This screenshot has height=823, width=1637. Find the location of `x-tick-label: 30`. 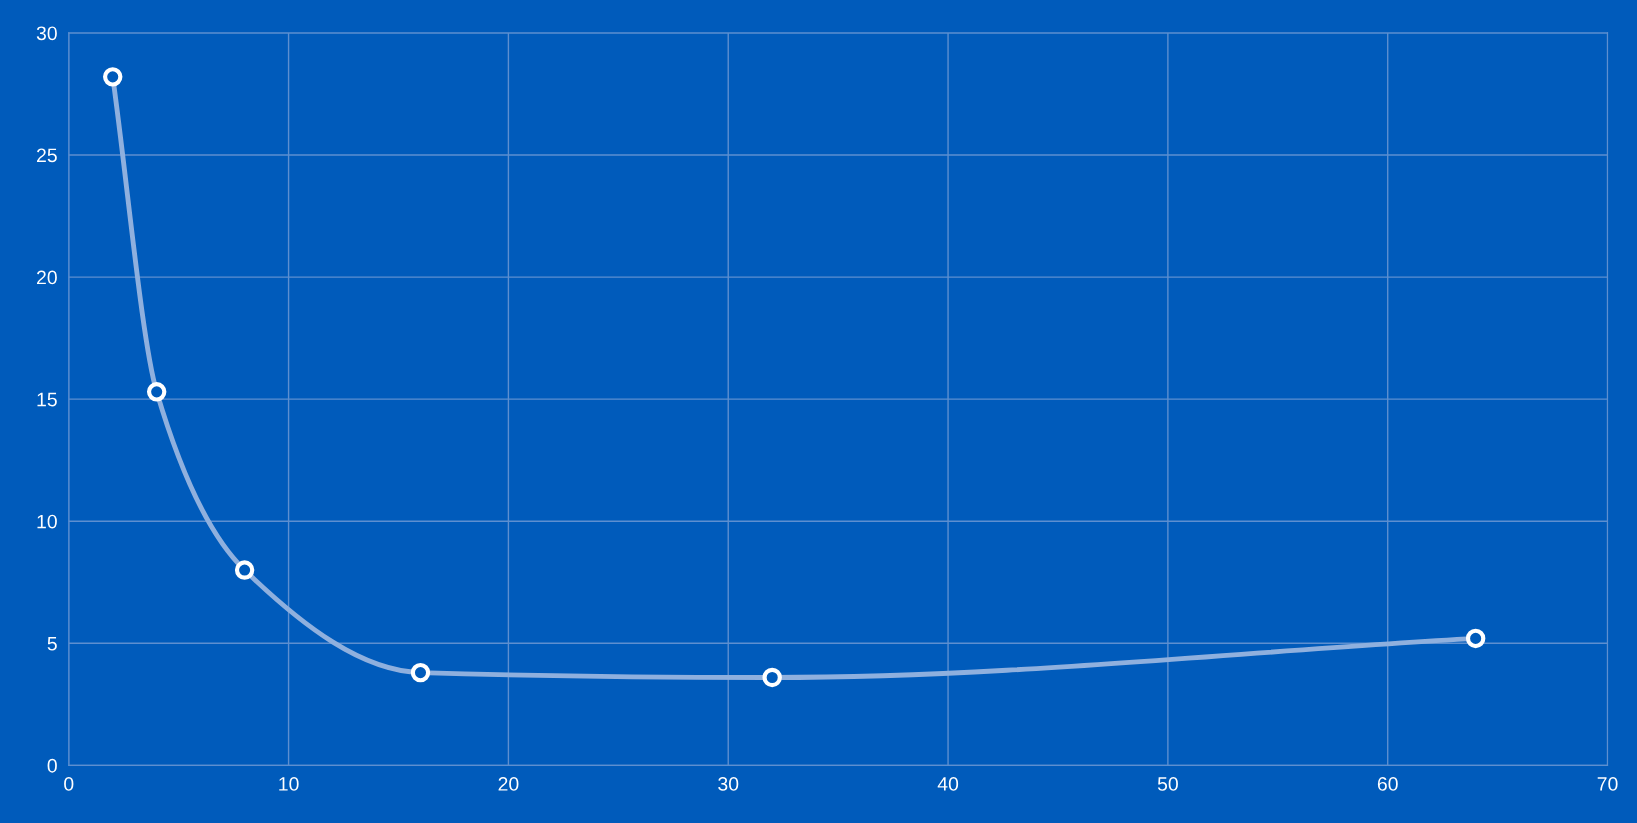

x-tick-label: 30 is located at coordinates (728, 784).